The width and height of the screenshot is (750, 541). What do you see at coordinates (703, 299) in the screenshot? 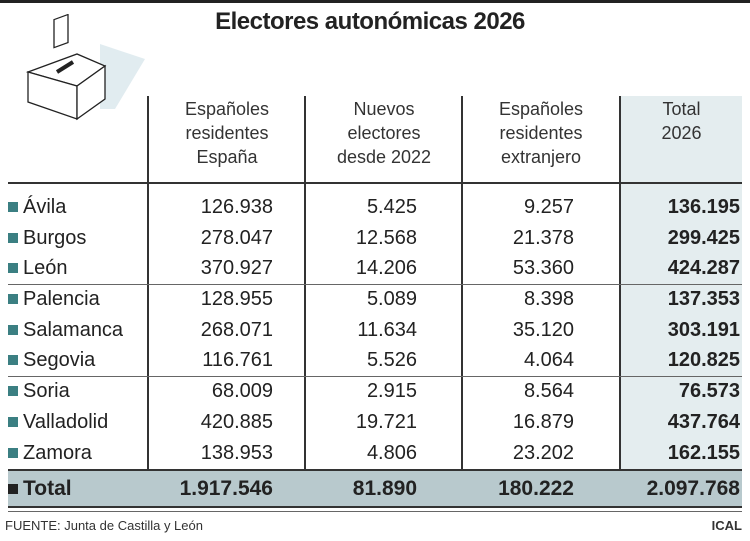
I see `cell-value: 137.353` at bounding box center [703, 299].